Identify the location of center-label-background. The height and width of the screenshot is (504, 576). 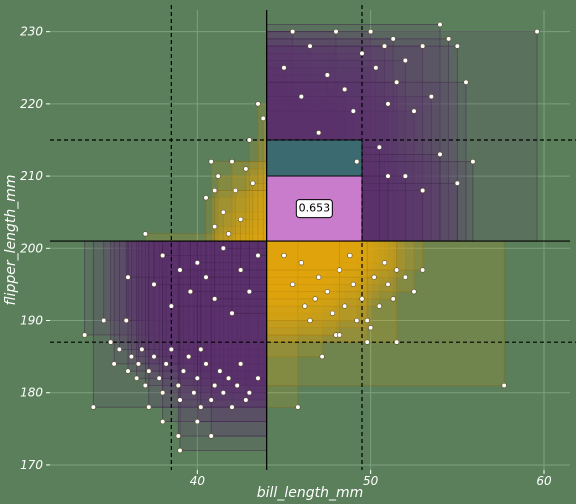
(314, 209).